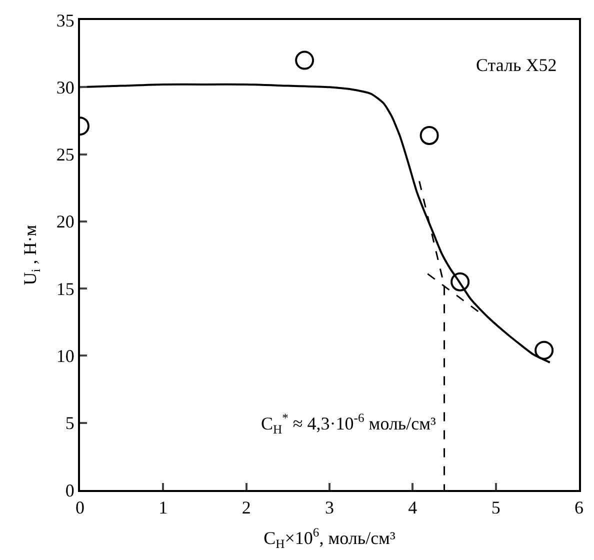 The height and width of the screenshot is (560, 594). What do you see at coordinates (329, 508) in the screenshot?
I see `x-tick-label: 3` at bounding box center [329, 508].